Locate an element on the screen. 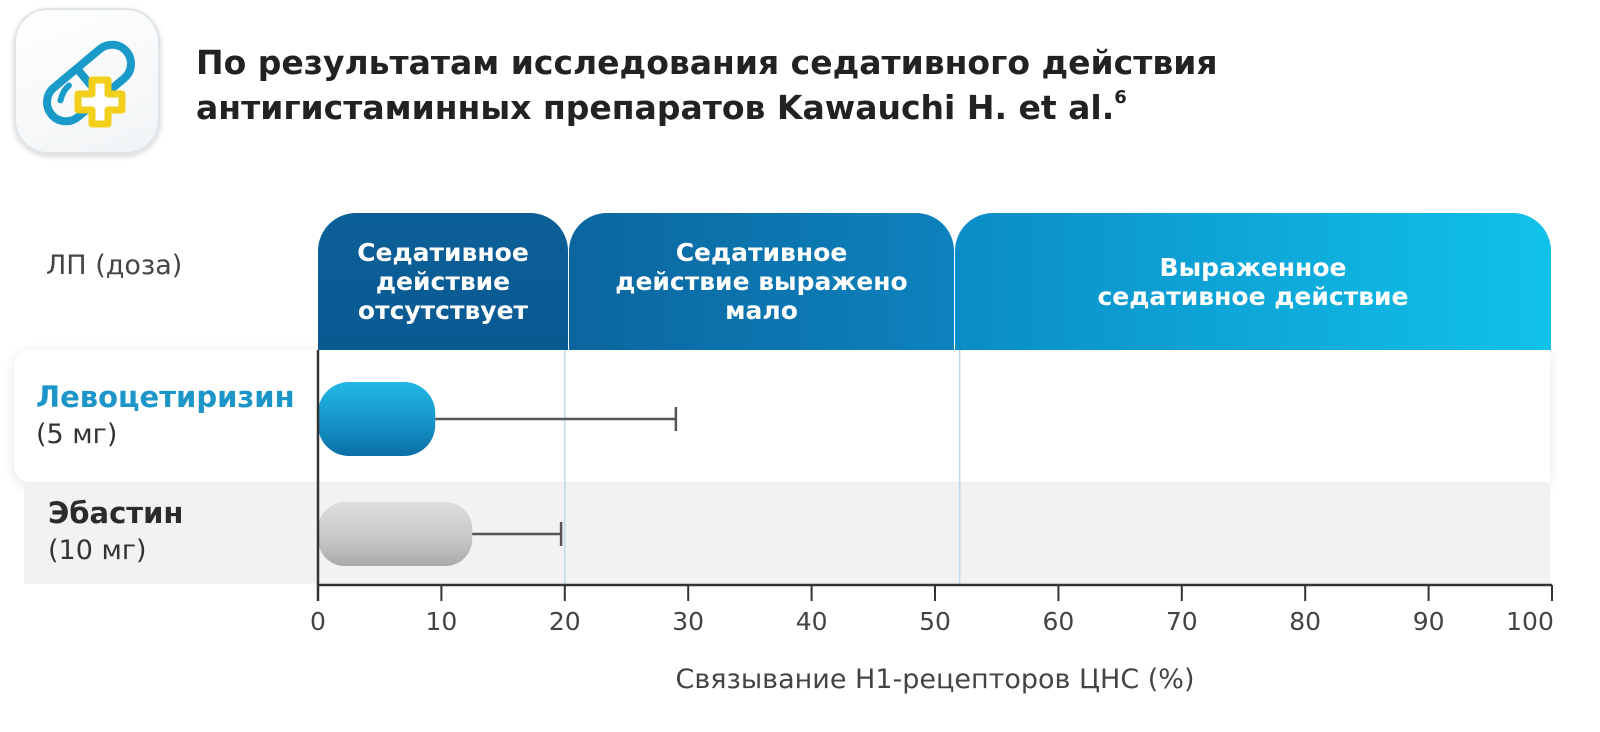  x-axis-label: Связывание H1-рецепторов ЦНС (%) is located at coordinates (935, 679).